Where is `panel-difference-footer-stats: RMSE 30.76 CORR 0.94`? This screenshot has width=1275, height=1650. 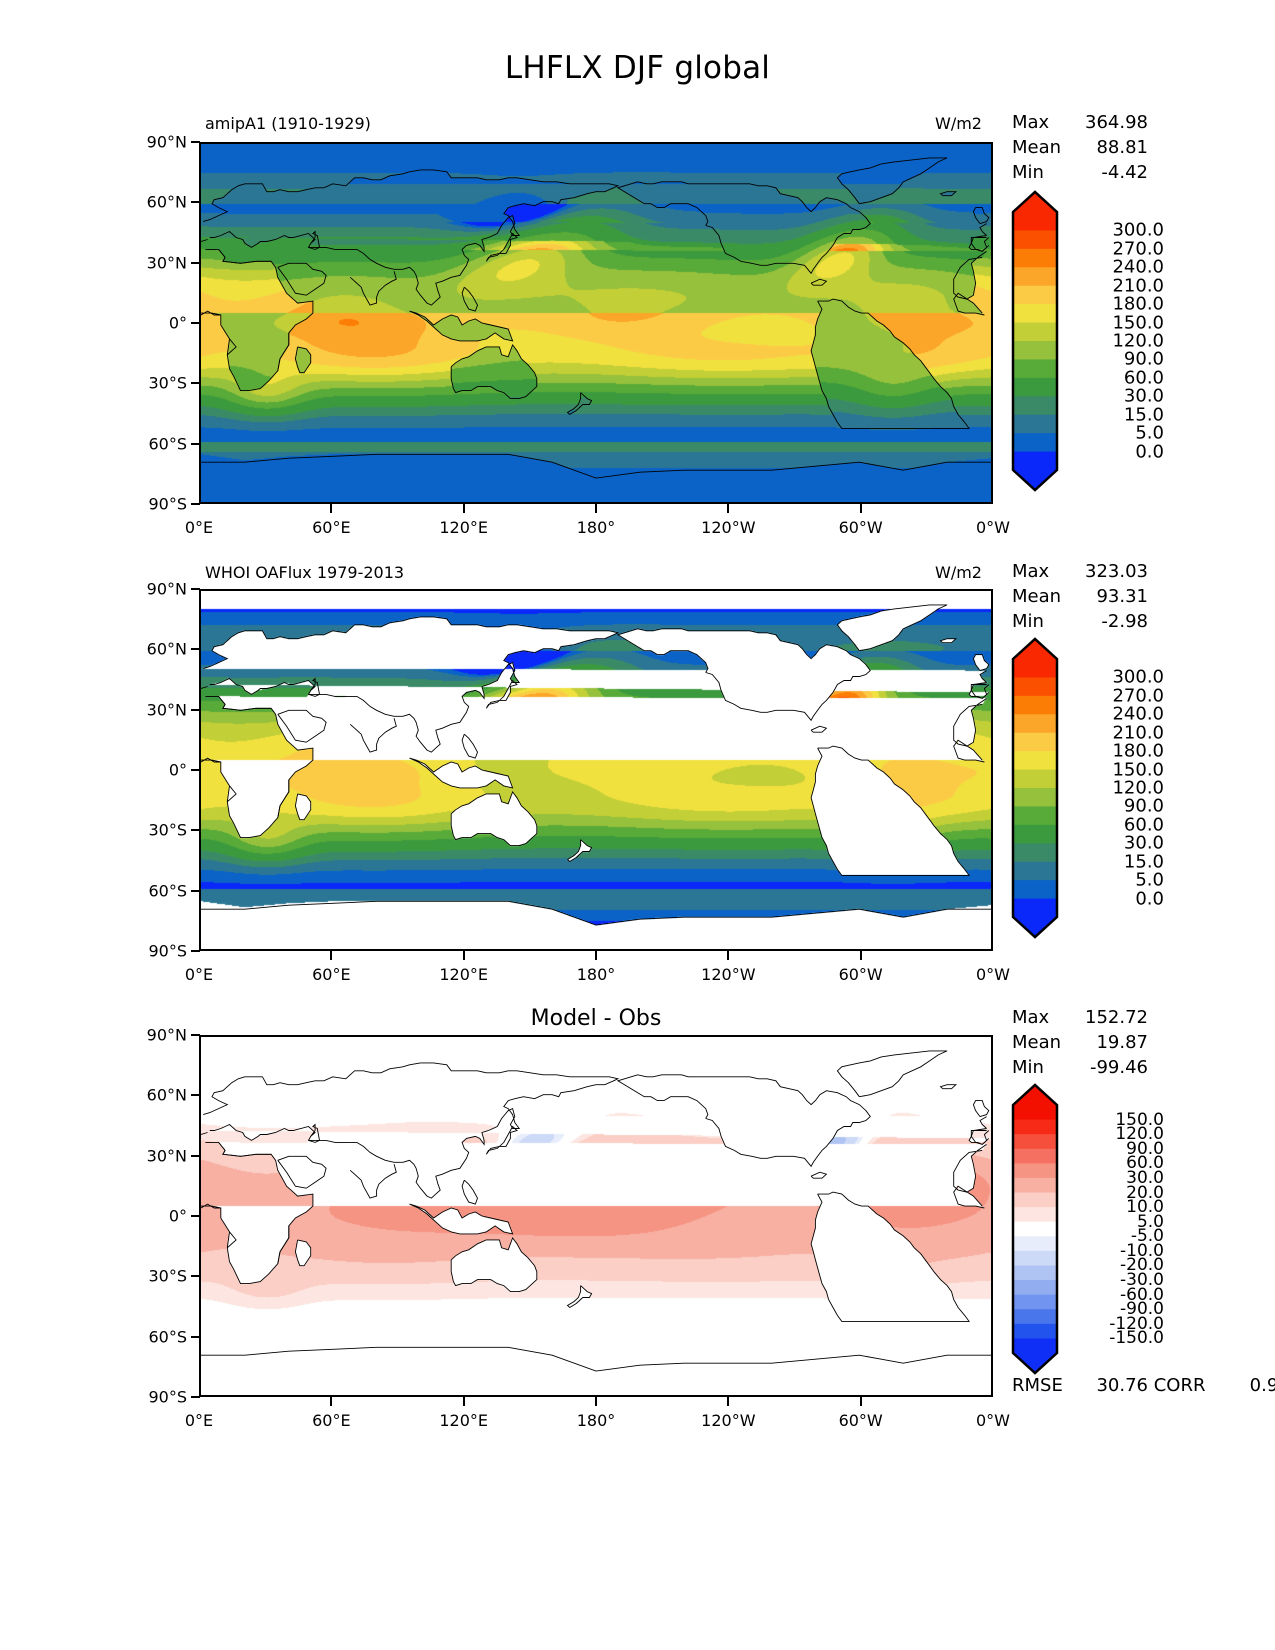
panel-difference-footer-stats: RMSE 30.76 CORR 0.94 is located at coordinates (1143, 1385).